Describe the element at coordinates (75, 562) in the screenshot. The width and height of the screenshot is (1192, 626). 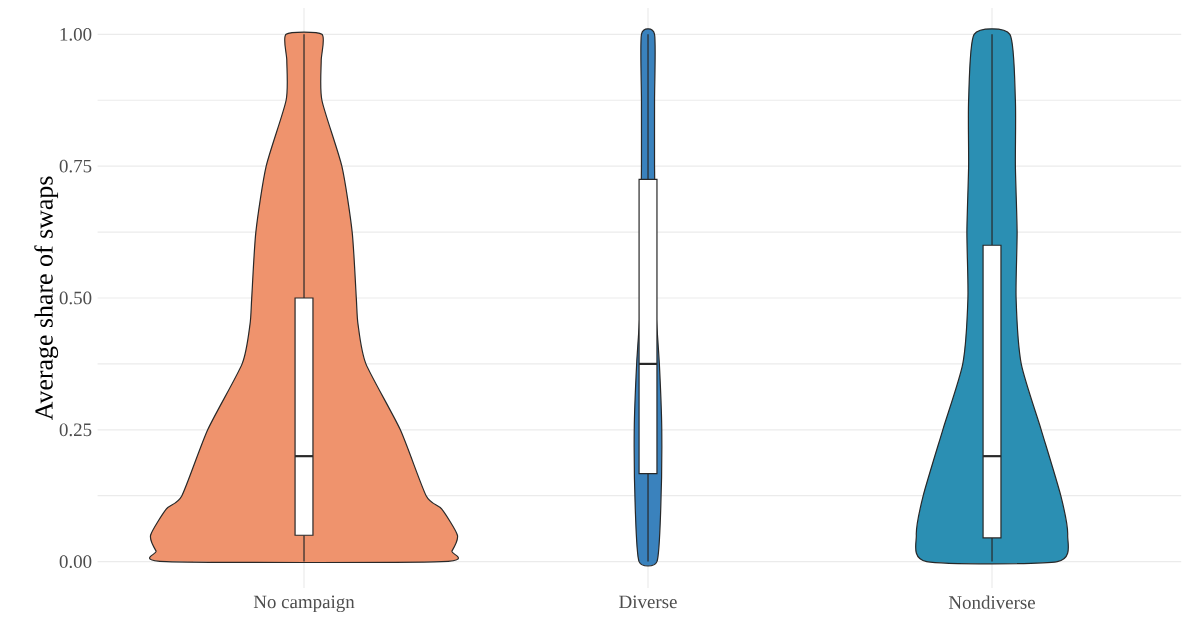
I see `y-tick-label: 0.00` at that location.